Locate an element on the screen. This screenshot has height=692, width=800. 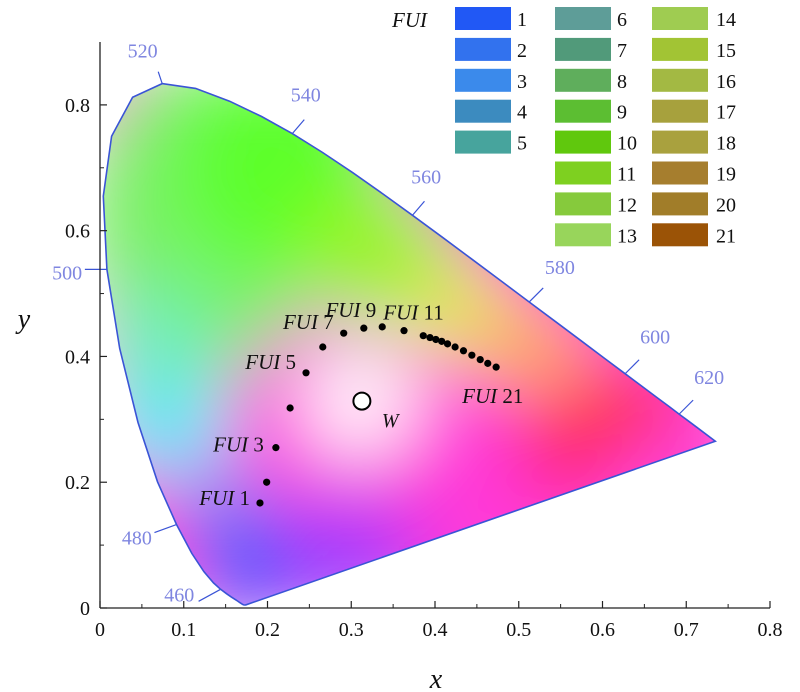
fui-point-label: FUI 7 is located at coordinates (308, 322).